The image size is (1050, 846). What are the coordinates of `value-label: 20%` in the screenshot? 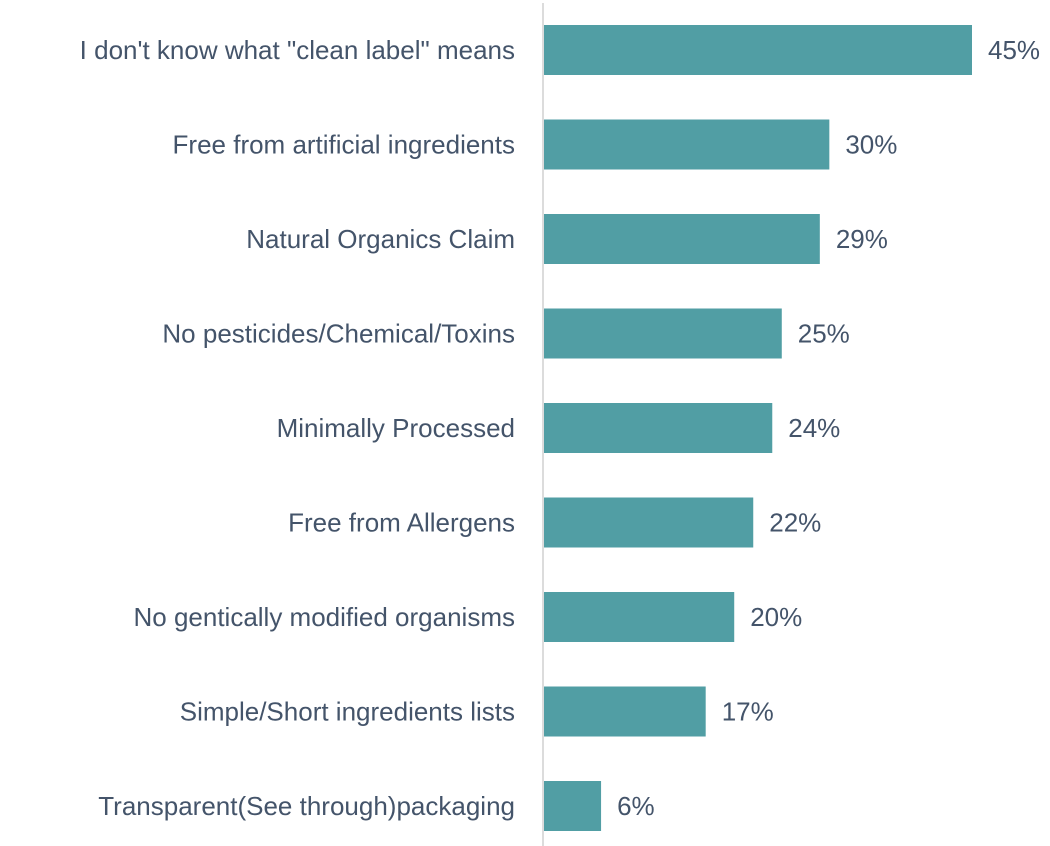 It's located at (776, 617).